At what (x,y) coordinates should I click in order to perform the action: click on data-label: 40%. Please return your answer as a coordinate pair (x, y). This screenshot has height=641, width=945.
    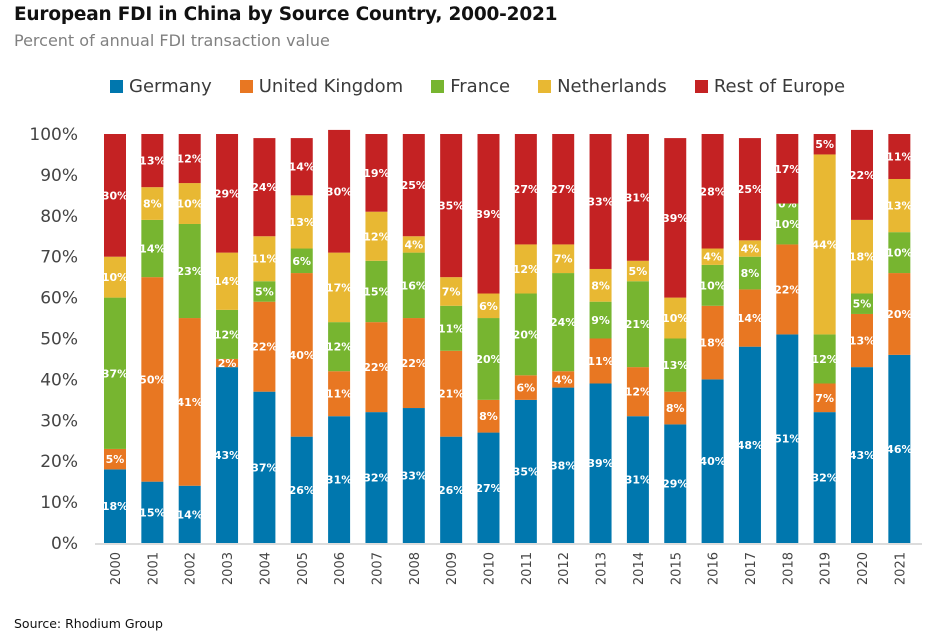
    Looking at the image, I should click on (712, 461).